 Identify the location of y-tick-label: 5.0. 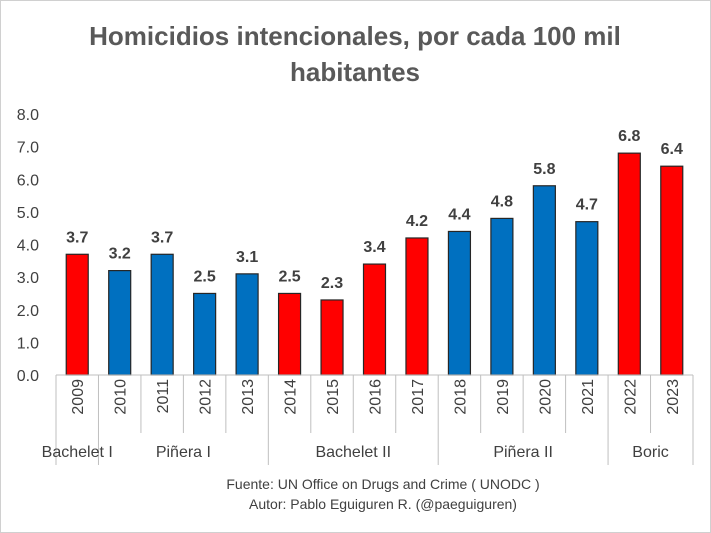
(28, 213).